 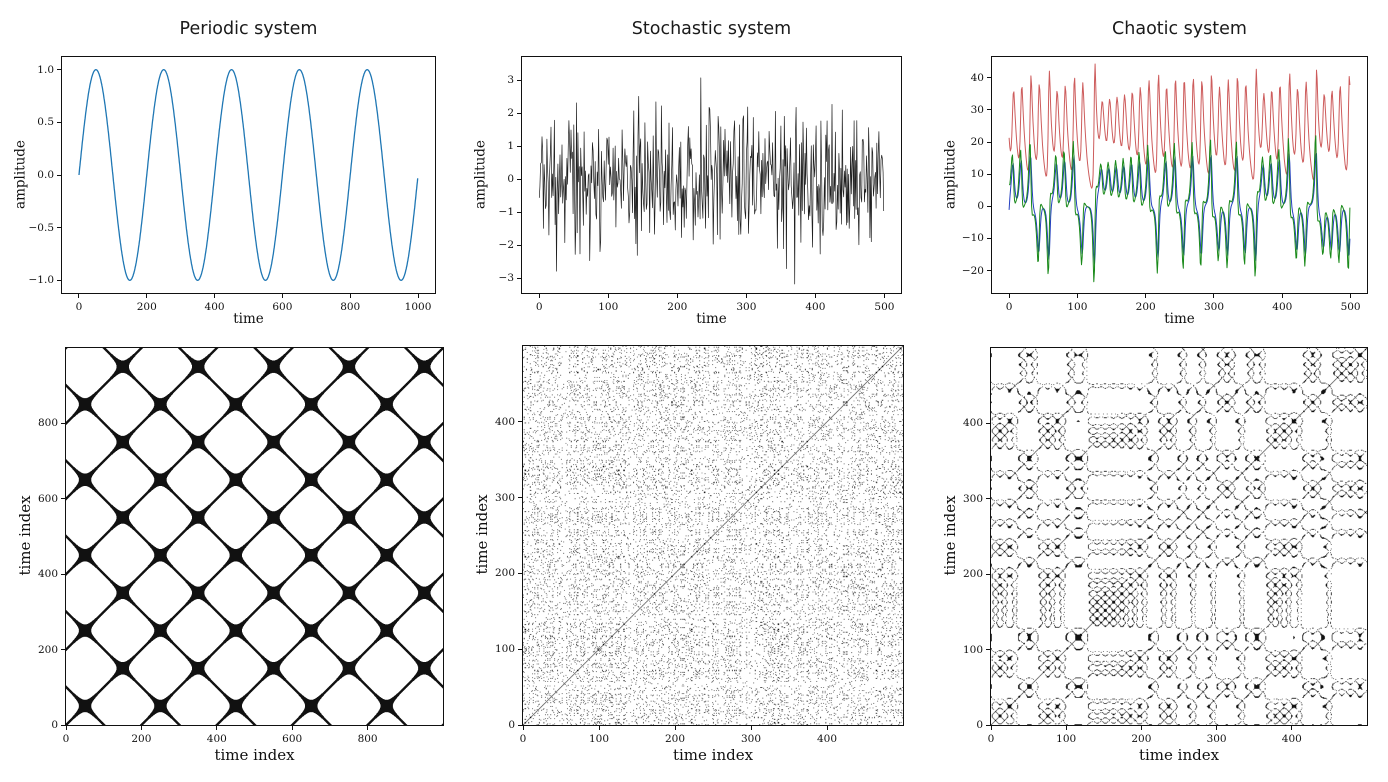 What do you see at coordinates (977, 174) in the screenshot?
I see `y-tick-label: 10` at bounding box center [977, 174].